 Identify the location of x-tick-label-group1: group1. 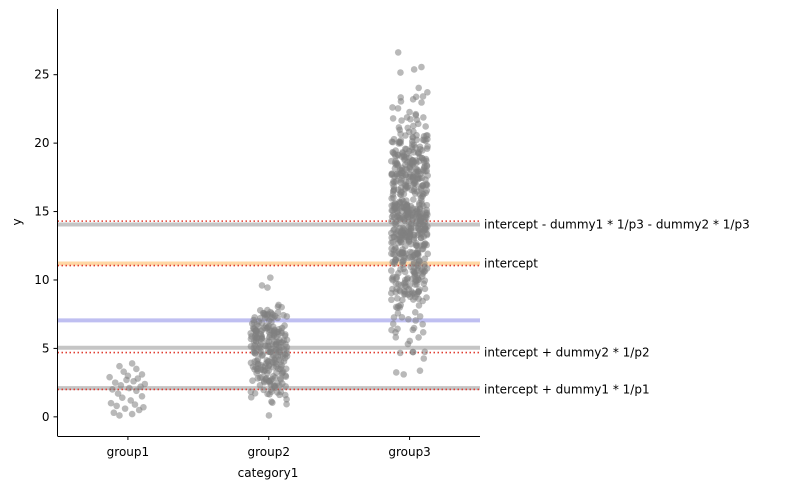
(128, 452).